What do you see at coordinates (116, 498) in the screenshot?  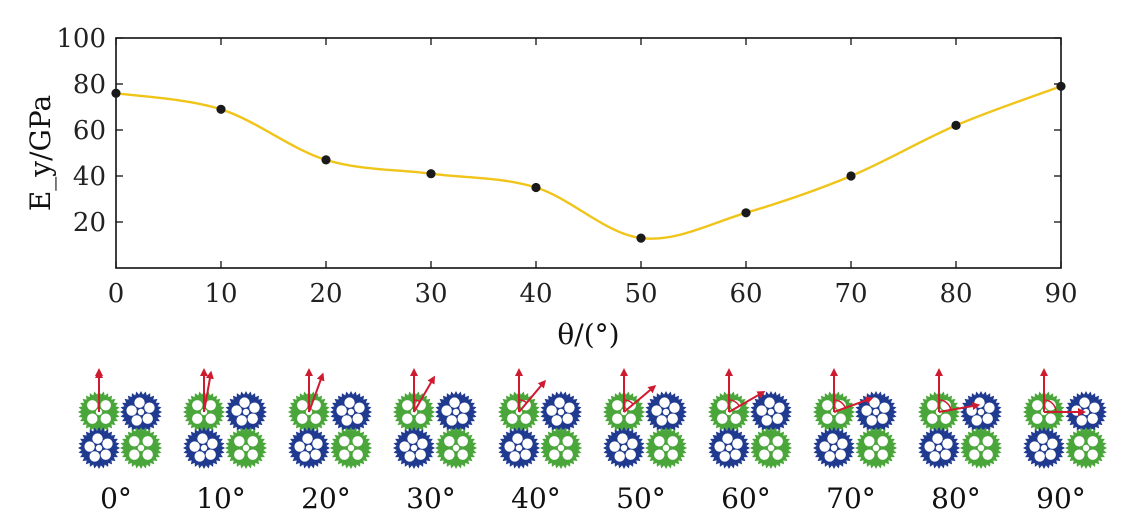 I see `angle-label: 0°` at bounding box center [116, 498].